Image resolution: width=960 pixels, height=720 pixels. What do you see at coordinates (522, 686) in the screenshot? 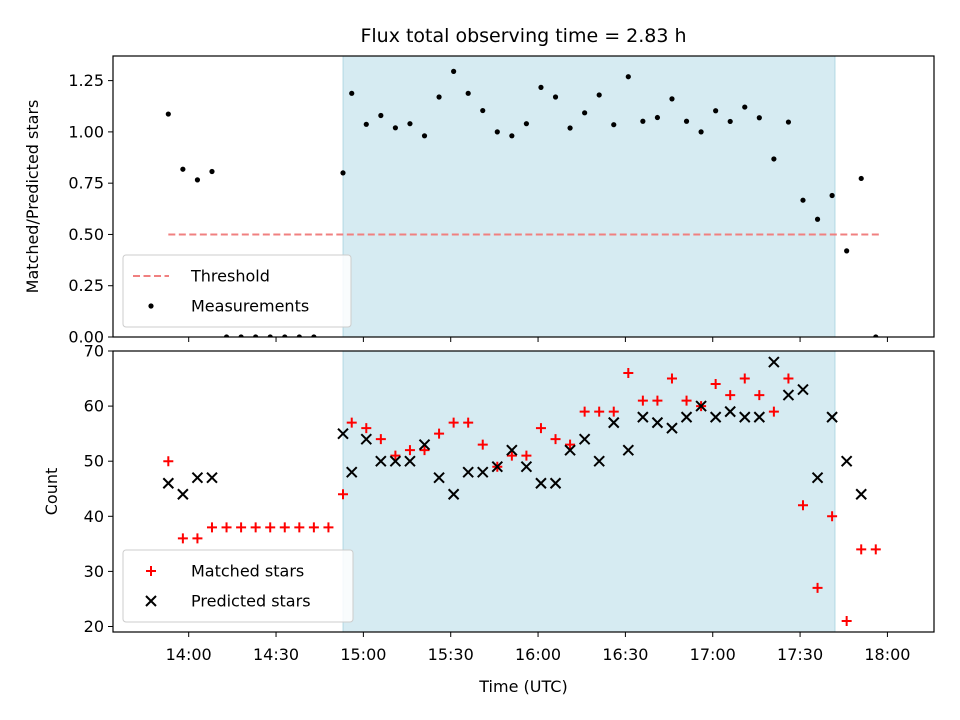
I see `x-axis-label: Time (UTC)` at bounding box center [522, 686].